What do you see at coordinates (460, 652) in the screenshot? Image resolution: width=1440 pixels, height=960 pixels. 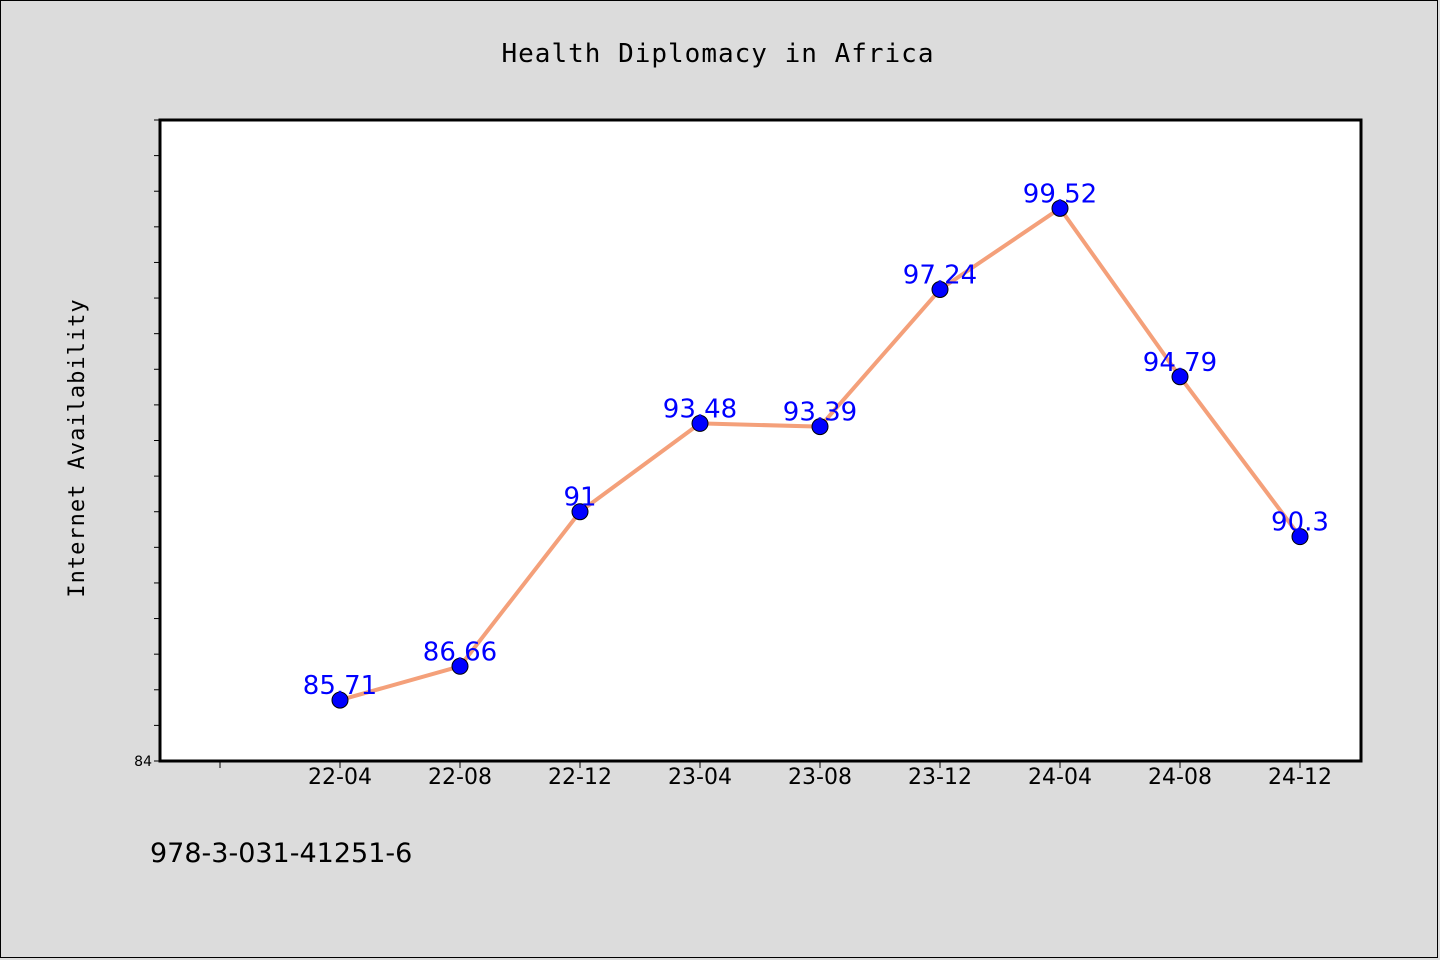 I see `data-label: 86.66` at bounding box center [460, 652].